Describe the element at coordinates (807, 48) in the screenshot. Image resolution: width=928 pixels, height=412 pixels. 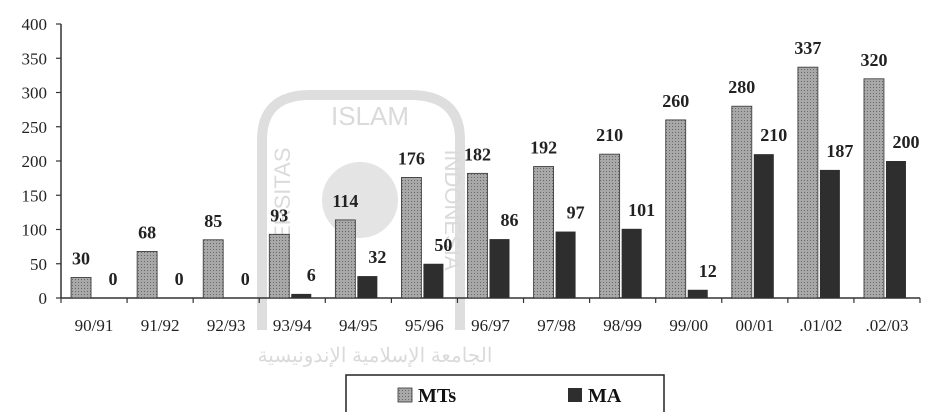
I see `data-label-mts: 337` at that location.